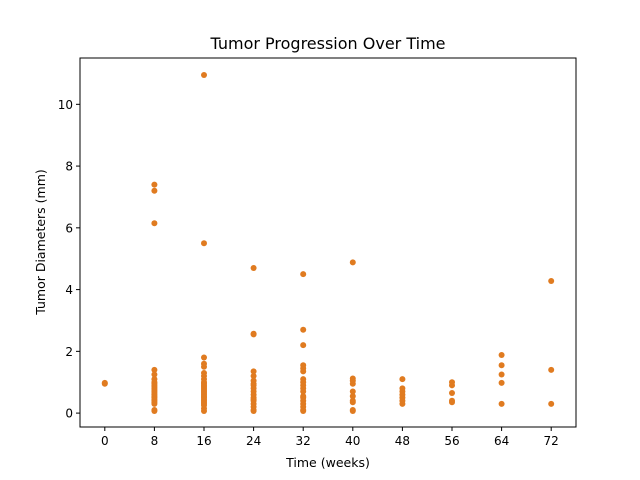 The width and height of the screenshot is (640, 480). What do you see at coordinates (303, 441) in the screenshot?
I see `x-tick-label: 32` at bounding box center [303, 441].